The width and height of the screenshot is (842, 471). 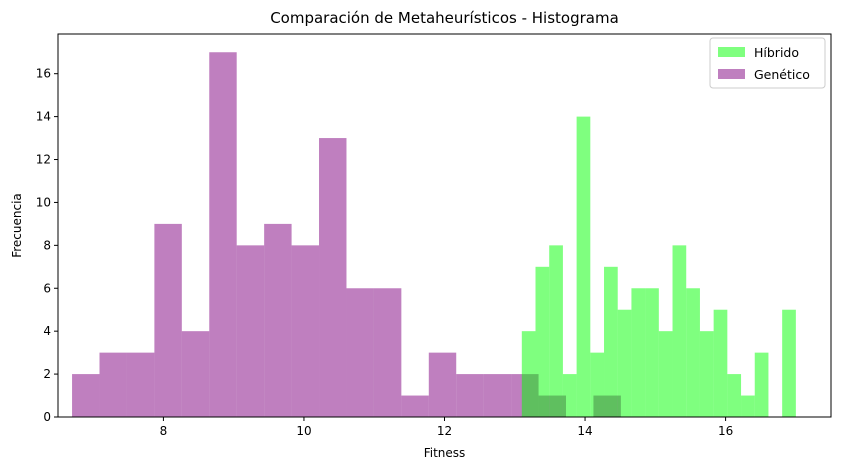 What do you see at coordinates (444, 431) in the screenshot?
I see `x-tick-label: 12` at bounding box center [444, 431].